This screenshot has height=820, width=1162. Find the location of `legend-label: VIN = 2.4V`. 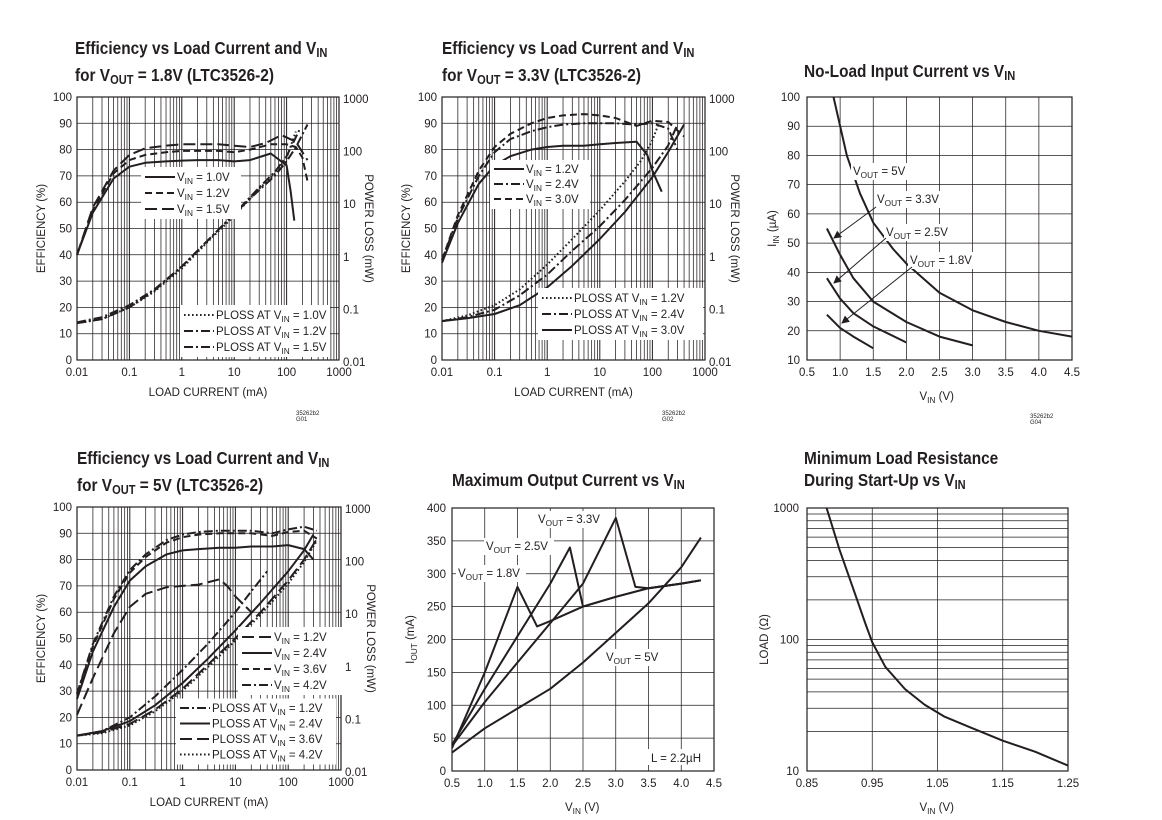

legend-label: VIN = 2.4V is located at coordinates (552, 186).